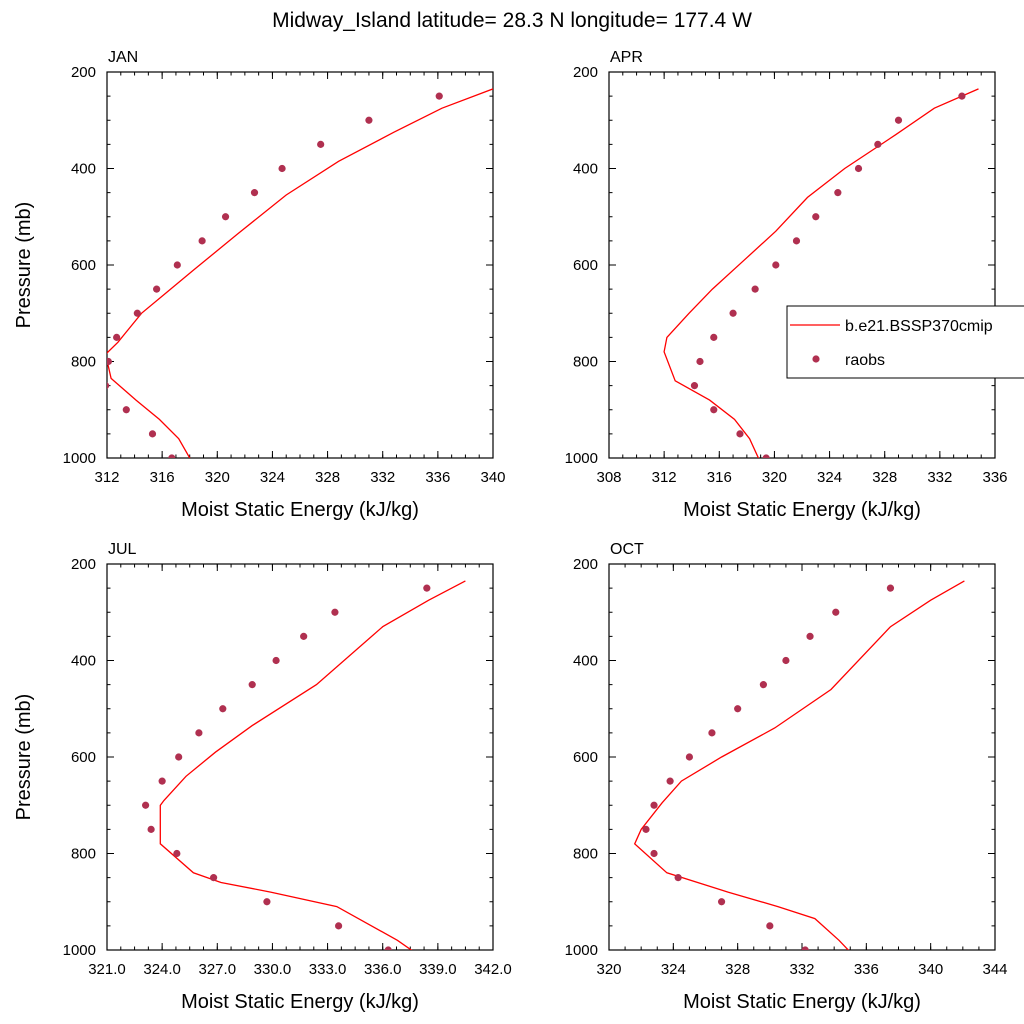  I want to click on x-tick-label: 328, so click(327, 477).